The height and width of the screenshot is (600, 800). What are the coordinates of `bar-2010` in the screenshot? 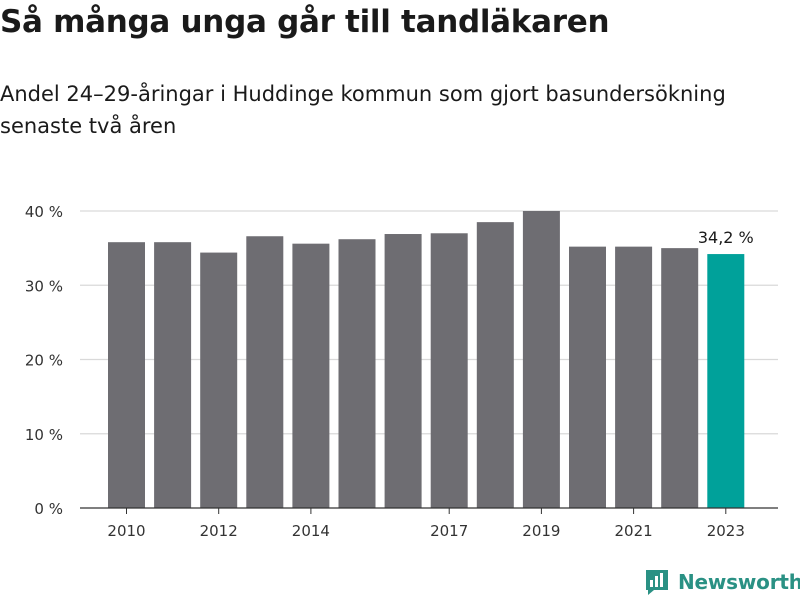 It's located at (126, 375).